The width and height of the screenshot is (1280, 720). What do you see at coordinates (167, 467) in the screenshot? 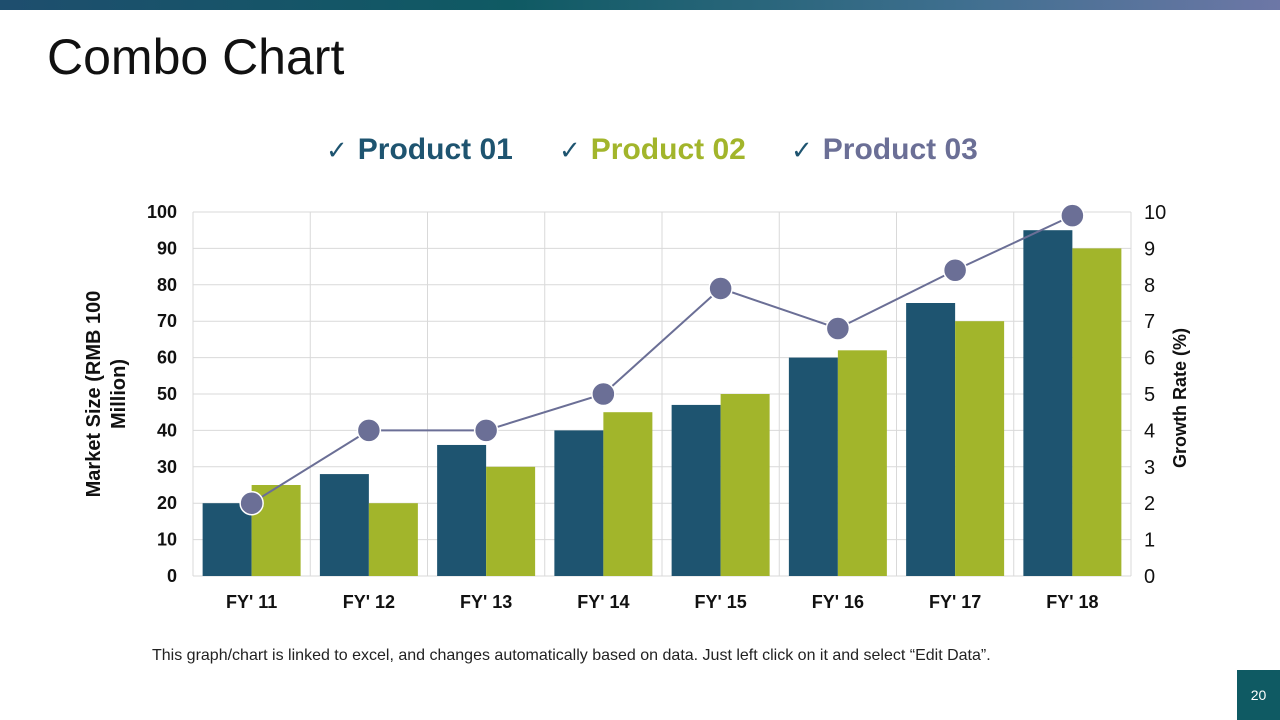
I see `y-tick-label: 30` at bounding box center [167, 467].